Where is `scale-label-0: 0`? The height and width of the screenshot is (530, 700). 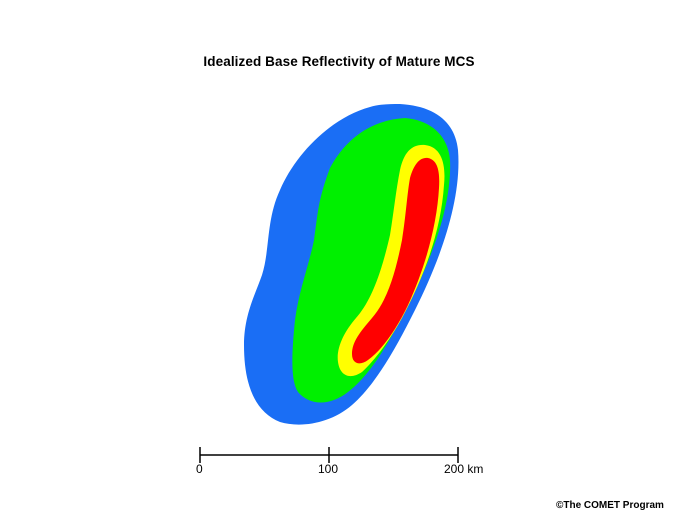 scale-label-0: 0 is located at coordinates (199, 469).